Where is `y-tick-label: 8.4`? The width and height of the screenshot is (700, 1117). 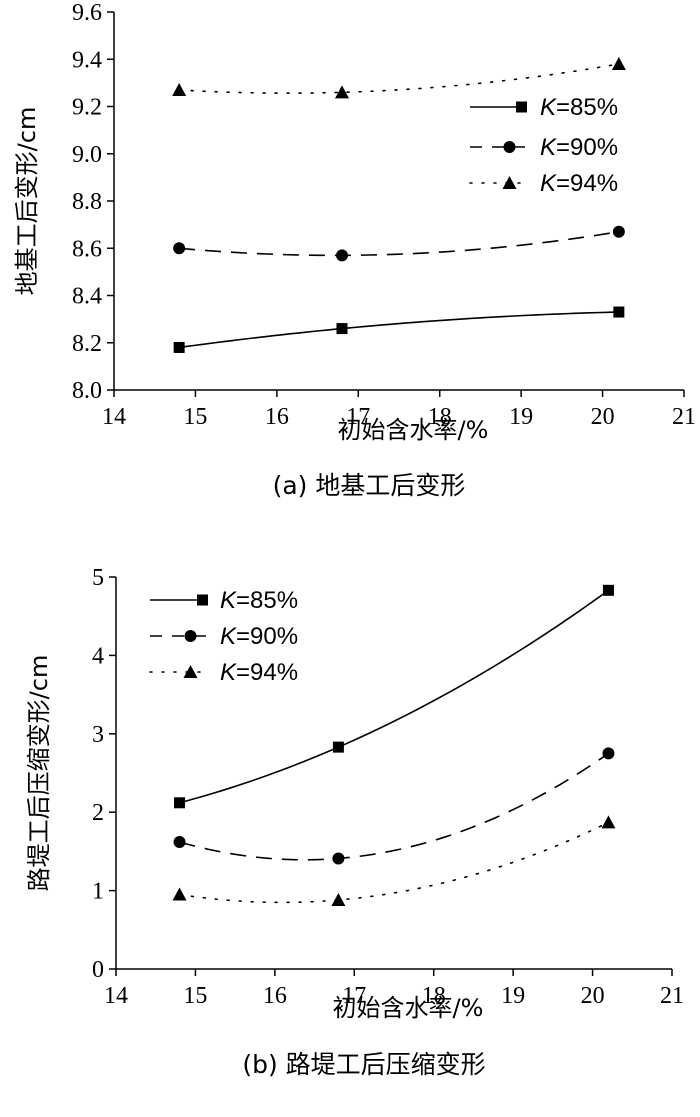 y-tick-label: 8.4 is located at coordinates (87, 297).